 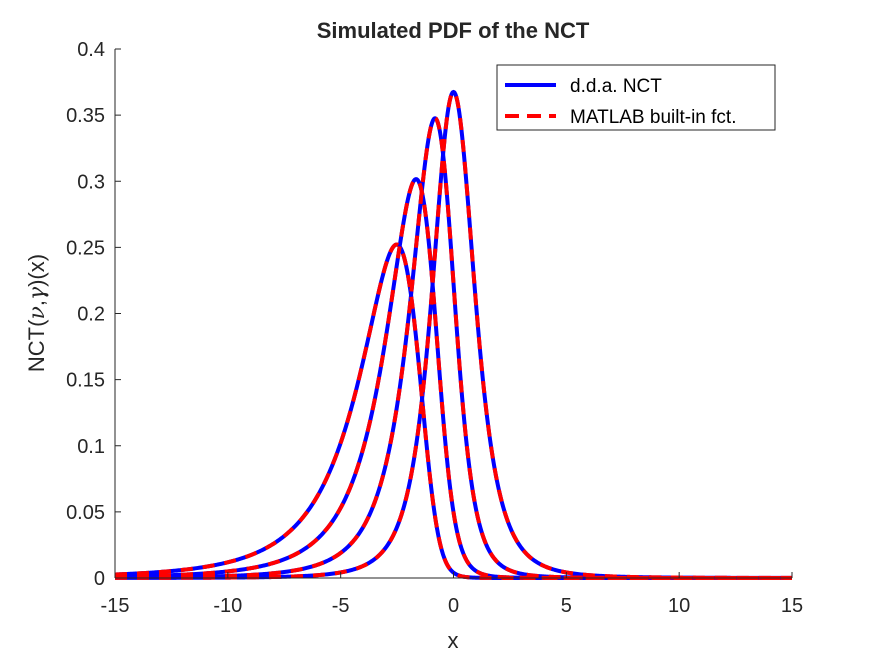 What do you see at coordinates (341, 606) in the screenshot?
I see `x-tick-label: -5` at bounding box center [341, 606].